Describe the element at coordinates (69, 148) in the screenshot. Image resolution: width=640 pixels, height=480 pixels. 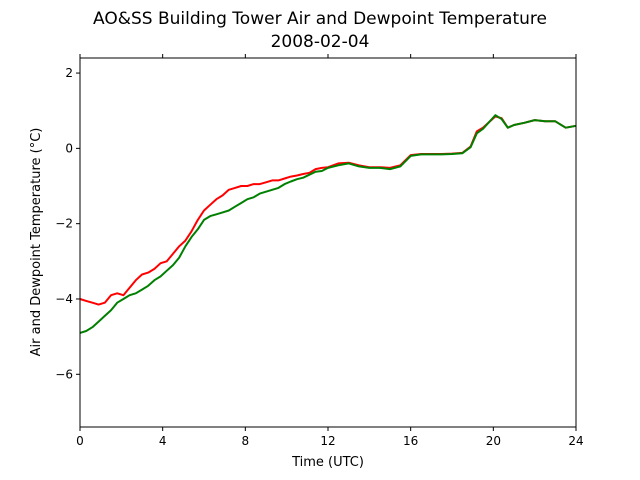
I see `y-tick-label: 0` at that location.